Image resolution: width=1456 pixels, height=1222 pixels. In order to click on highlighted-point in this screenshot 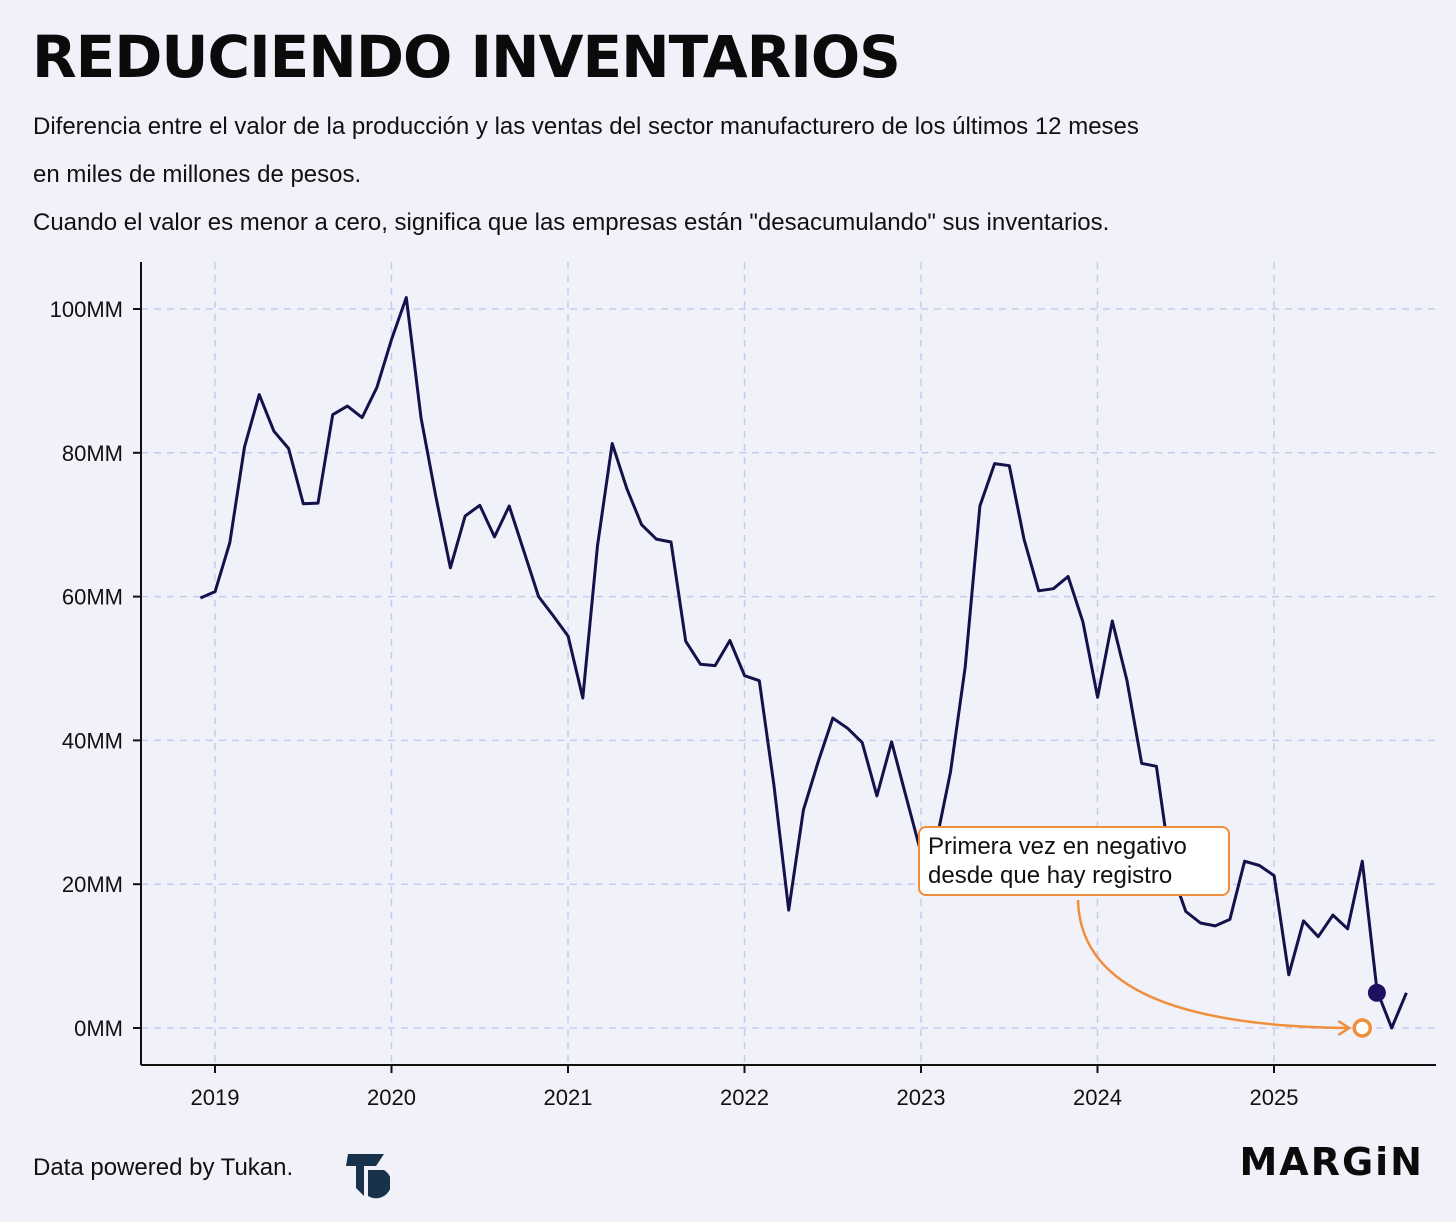, I will do `click(1362, 1028)`.